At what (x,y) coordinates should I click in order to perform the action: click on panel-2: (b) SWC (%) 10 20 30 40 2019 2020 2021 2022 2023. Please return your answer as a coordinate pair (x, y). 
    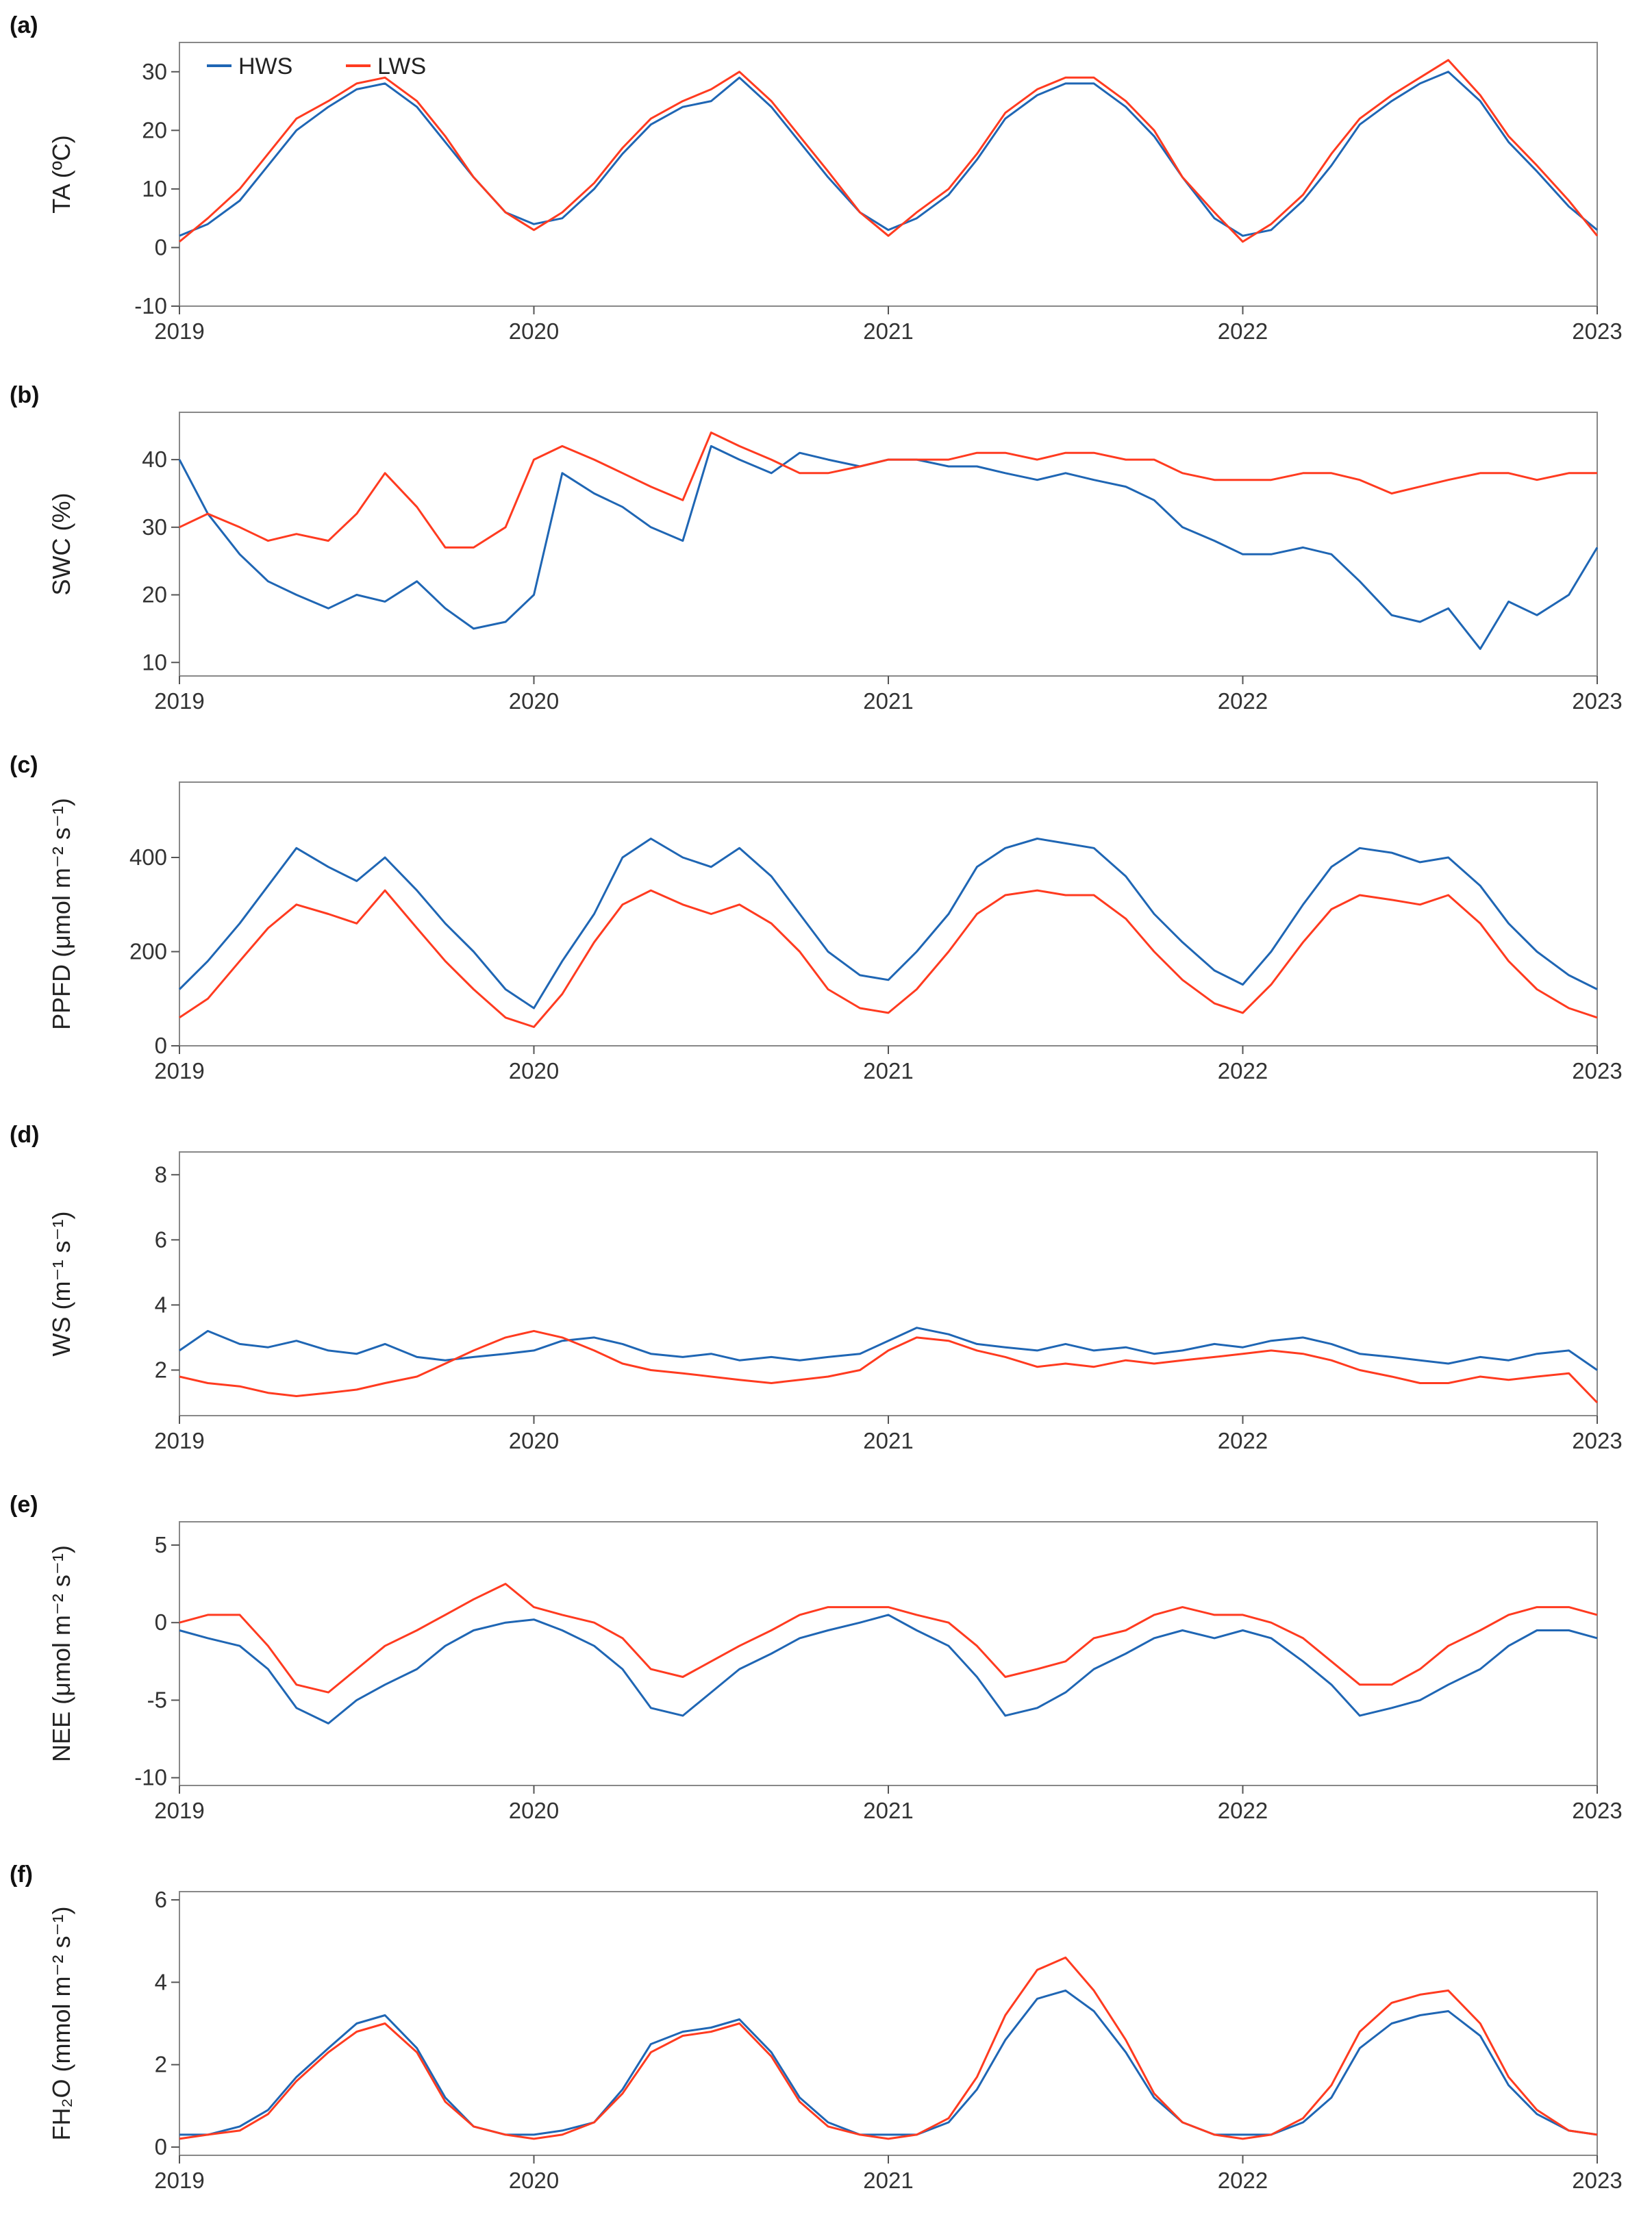
    Looking at the image, I should click on (816, 548).